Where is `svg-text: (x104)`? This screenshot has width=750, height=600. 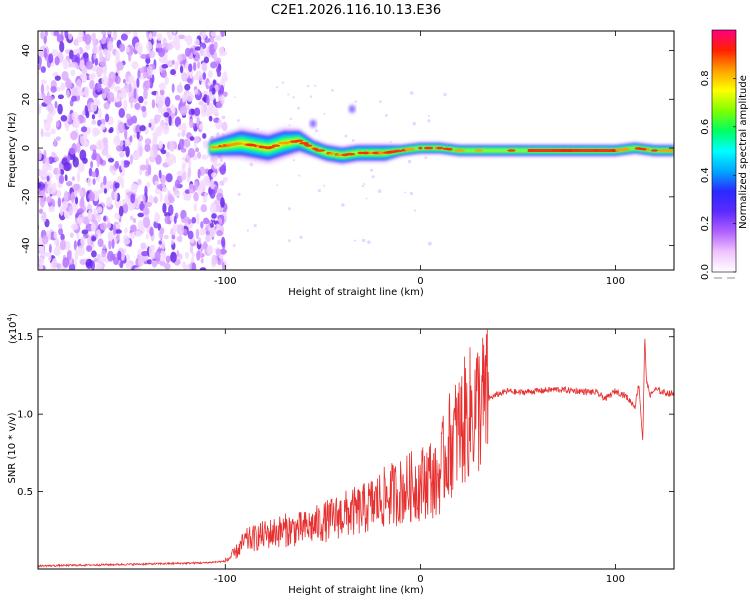 svg-text: (x104) is located at coordinates (12, 328).